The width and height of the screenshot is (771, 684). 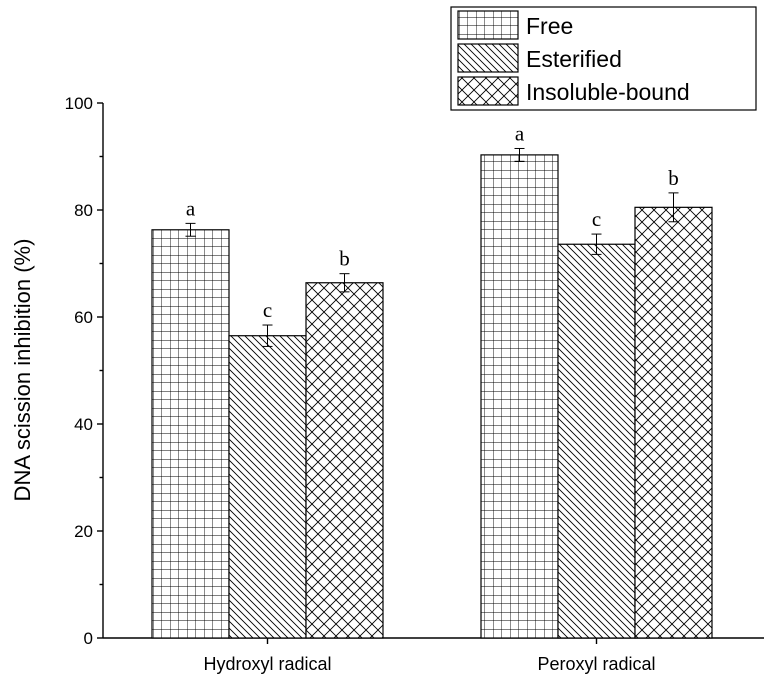 What do you see at coordinates (267, 664) in the screenshot?
I see `x-tick-label: Hydroxyl radical` at bounding box center [267, 664].